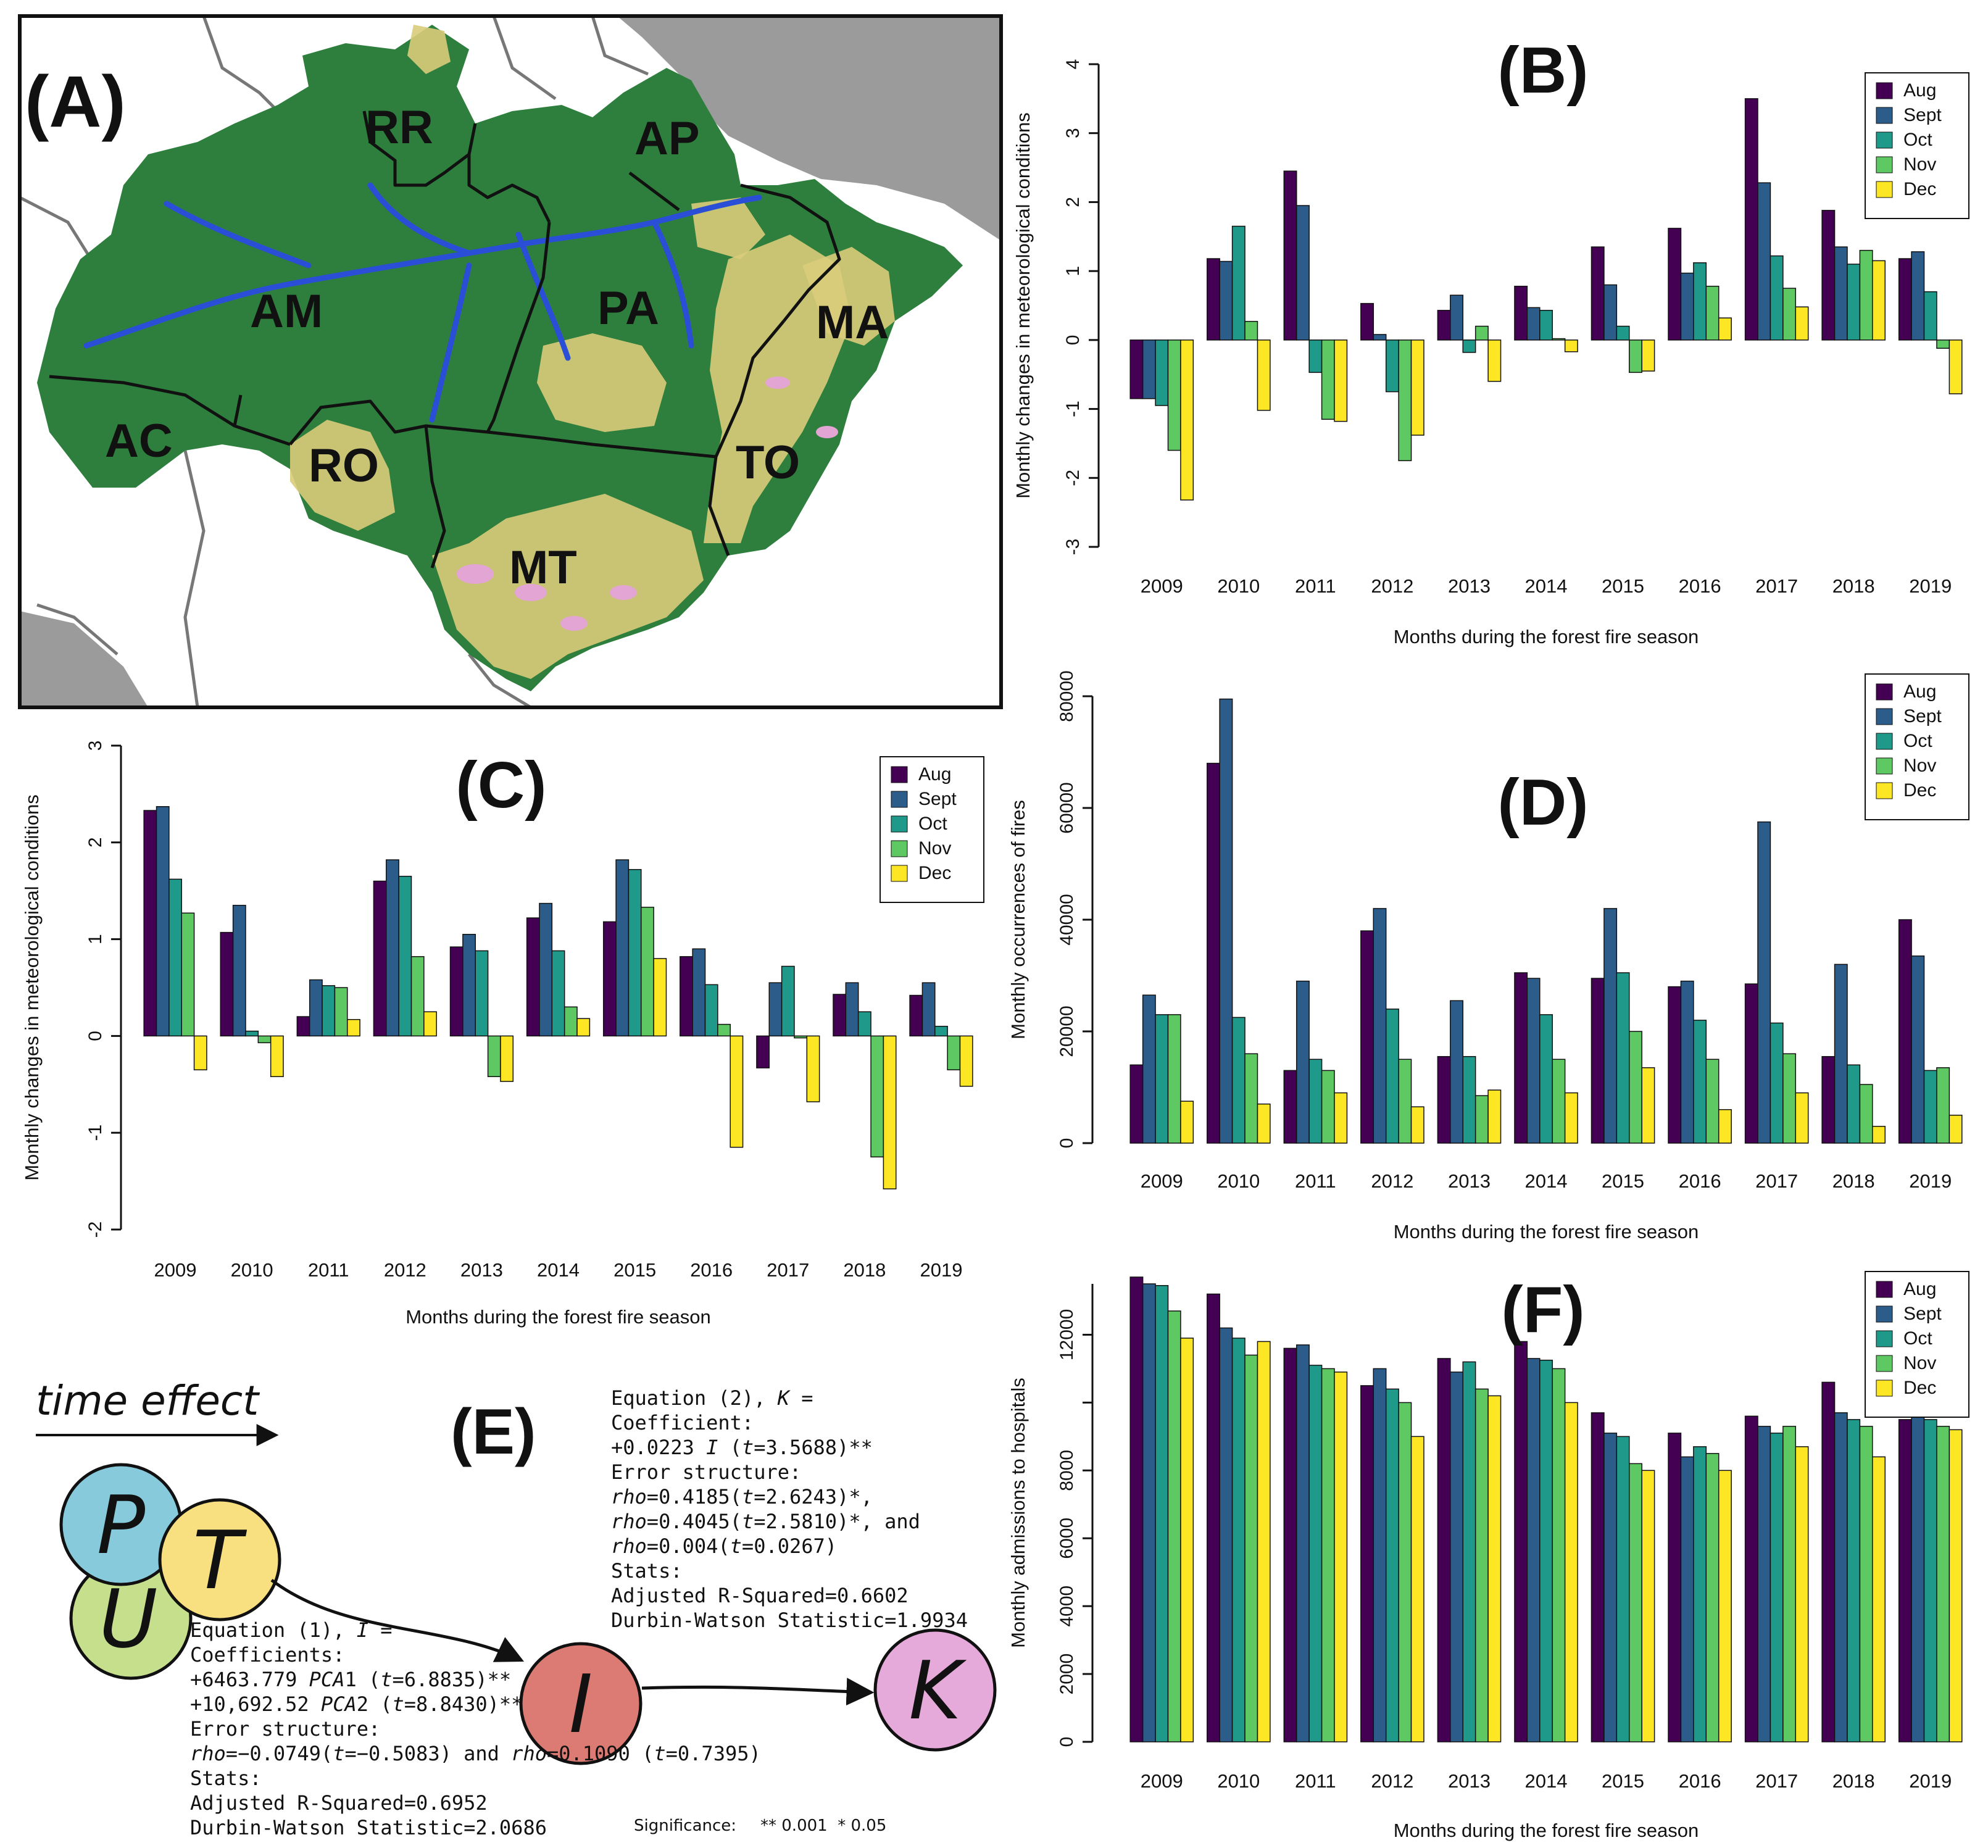  I want to click on bar-d-oct-2016, so click(1700, 1082).